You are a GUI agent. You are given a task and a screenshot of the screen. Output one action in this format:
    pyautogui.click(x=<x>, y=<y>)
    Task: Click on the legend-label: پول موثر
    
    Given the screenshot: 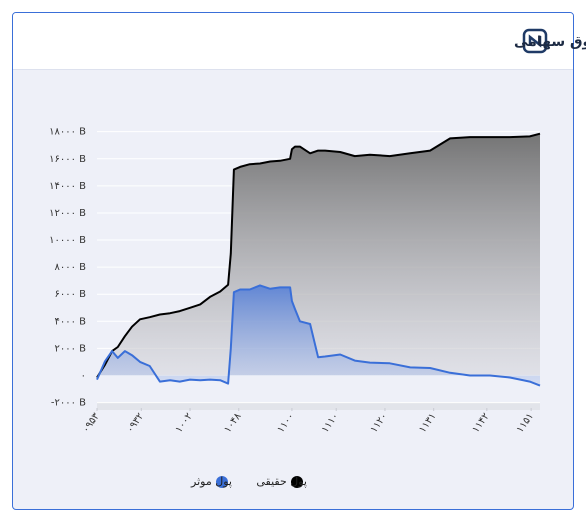 What is the action you would take?
    pyautogui.click(x=211, y=481)
    